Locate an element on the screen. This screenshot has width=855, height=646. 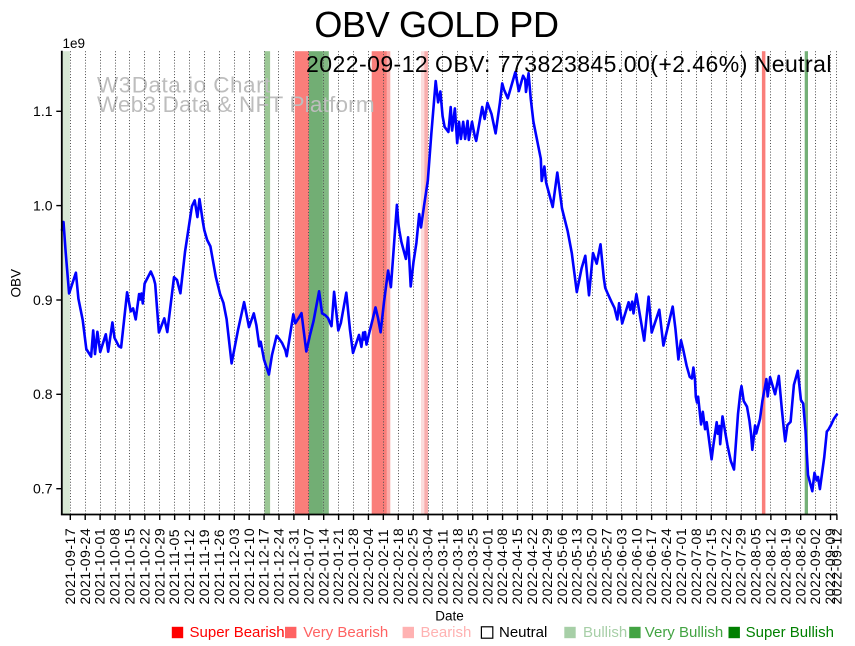
svg-text: 2022-06-17 is located at coordinates (651, 566).